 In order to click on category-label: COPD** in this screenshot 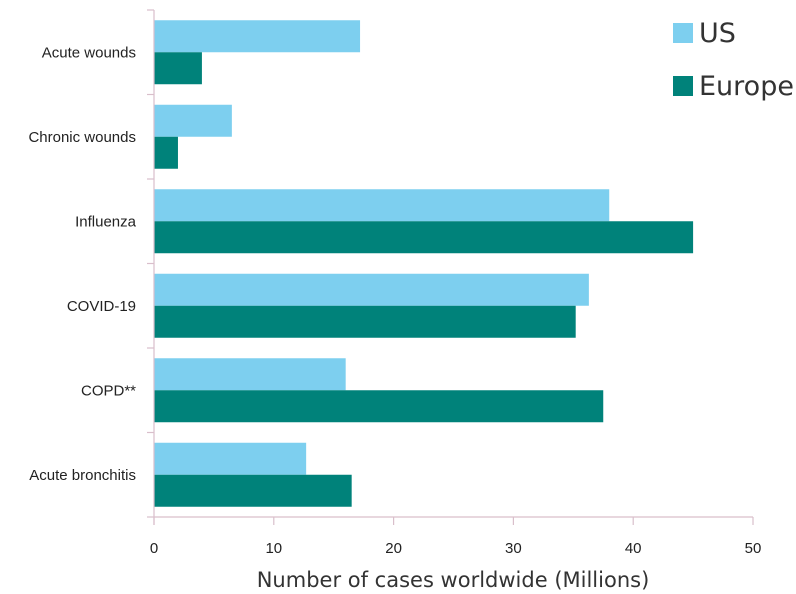, I will do `click(108, 390)`.